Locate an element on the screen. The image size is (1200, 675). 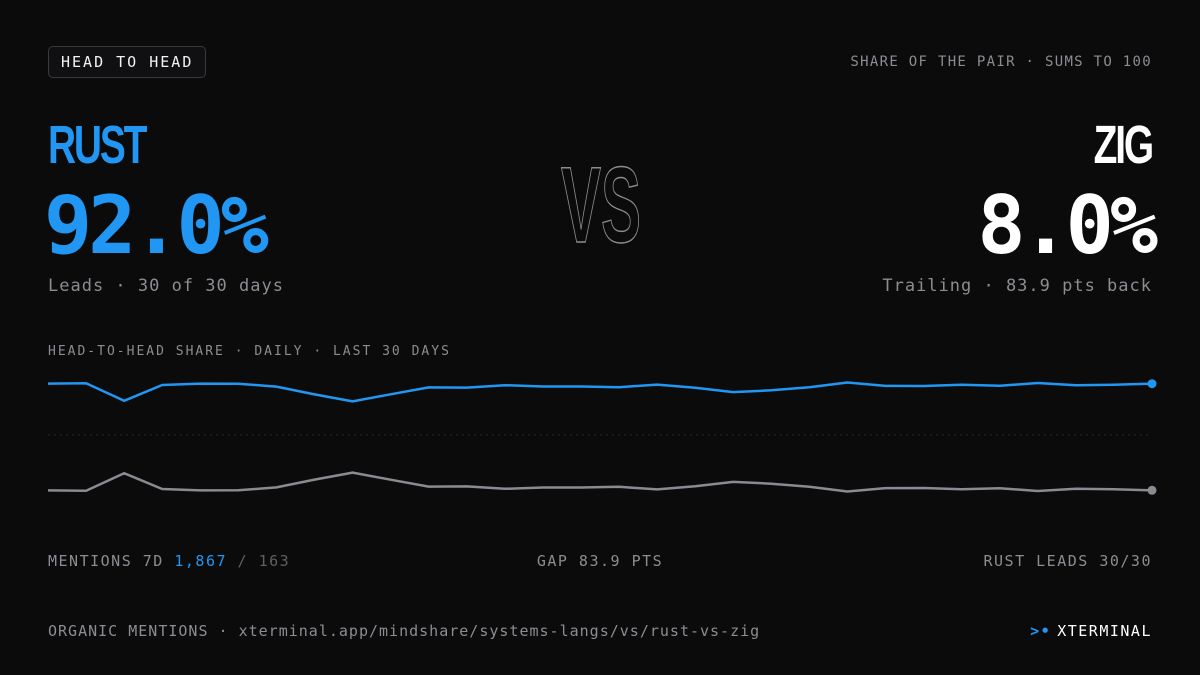
vs-text: VS is located at coordinates (601, 200).